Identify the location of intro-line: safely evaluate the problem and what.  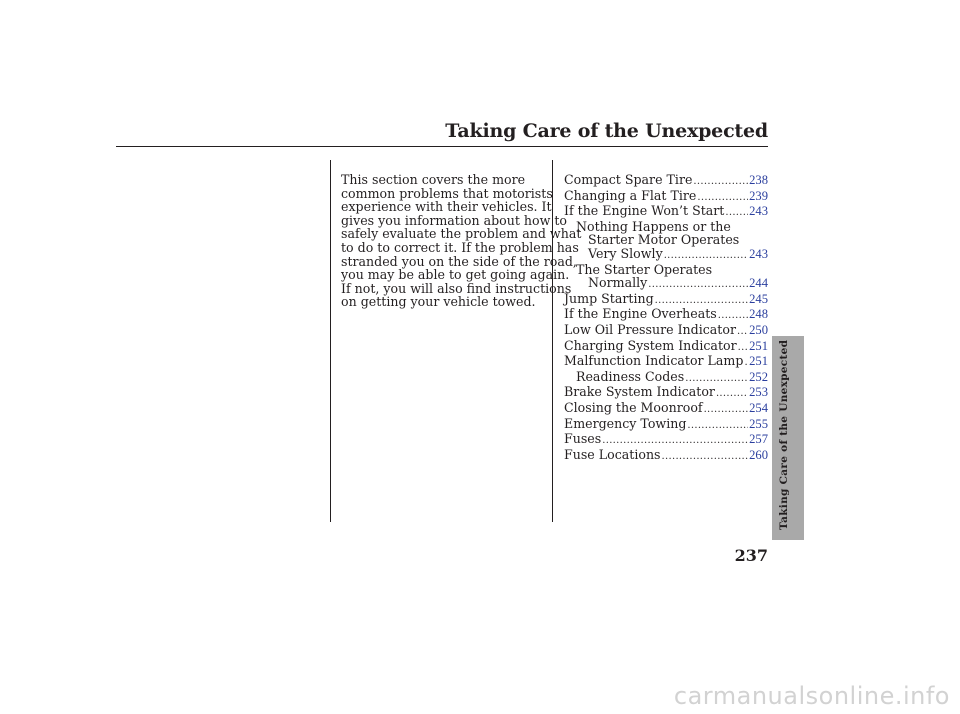
(461, 234).